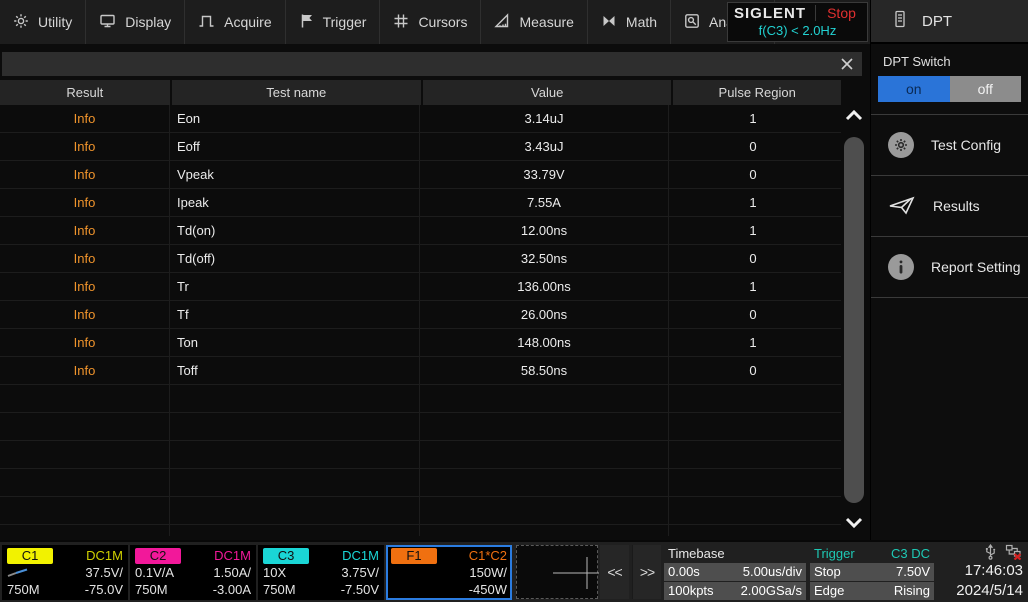 The width and height of the screenshot is (1028, 602). Describe the element at coordinates (85, 92) in the screenshot. I see `col-header-result: Result` at that location.